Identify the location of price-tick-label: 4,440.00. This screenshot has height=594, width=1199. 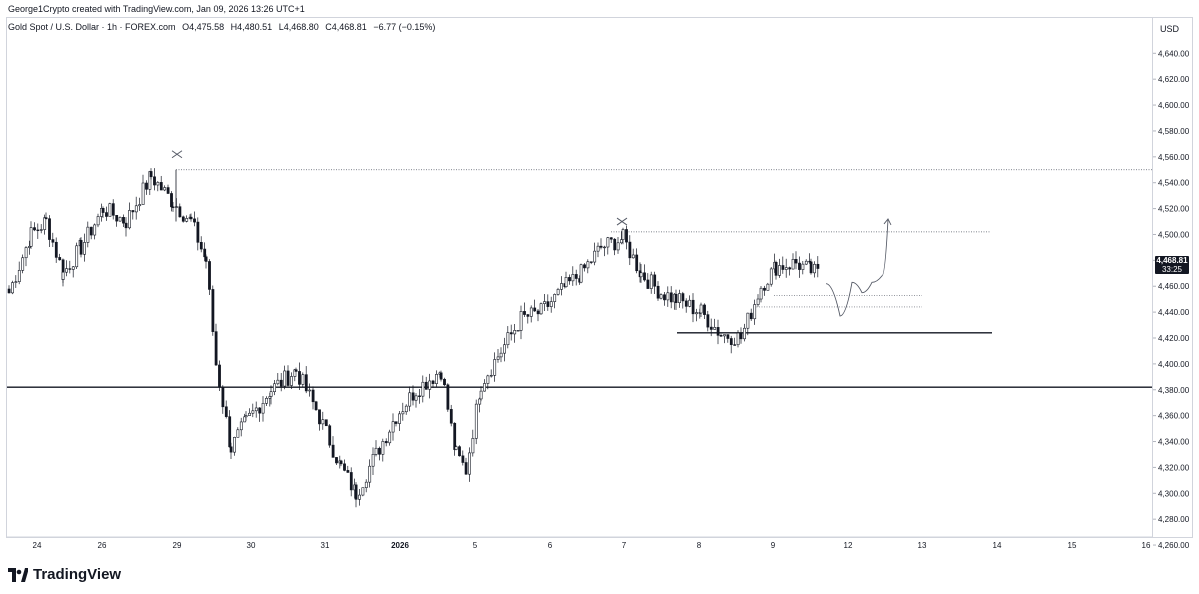
(1174, 312).